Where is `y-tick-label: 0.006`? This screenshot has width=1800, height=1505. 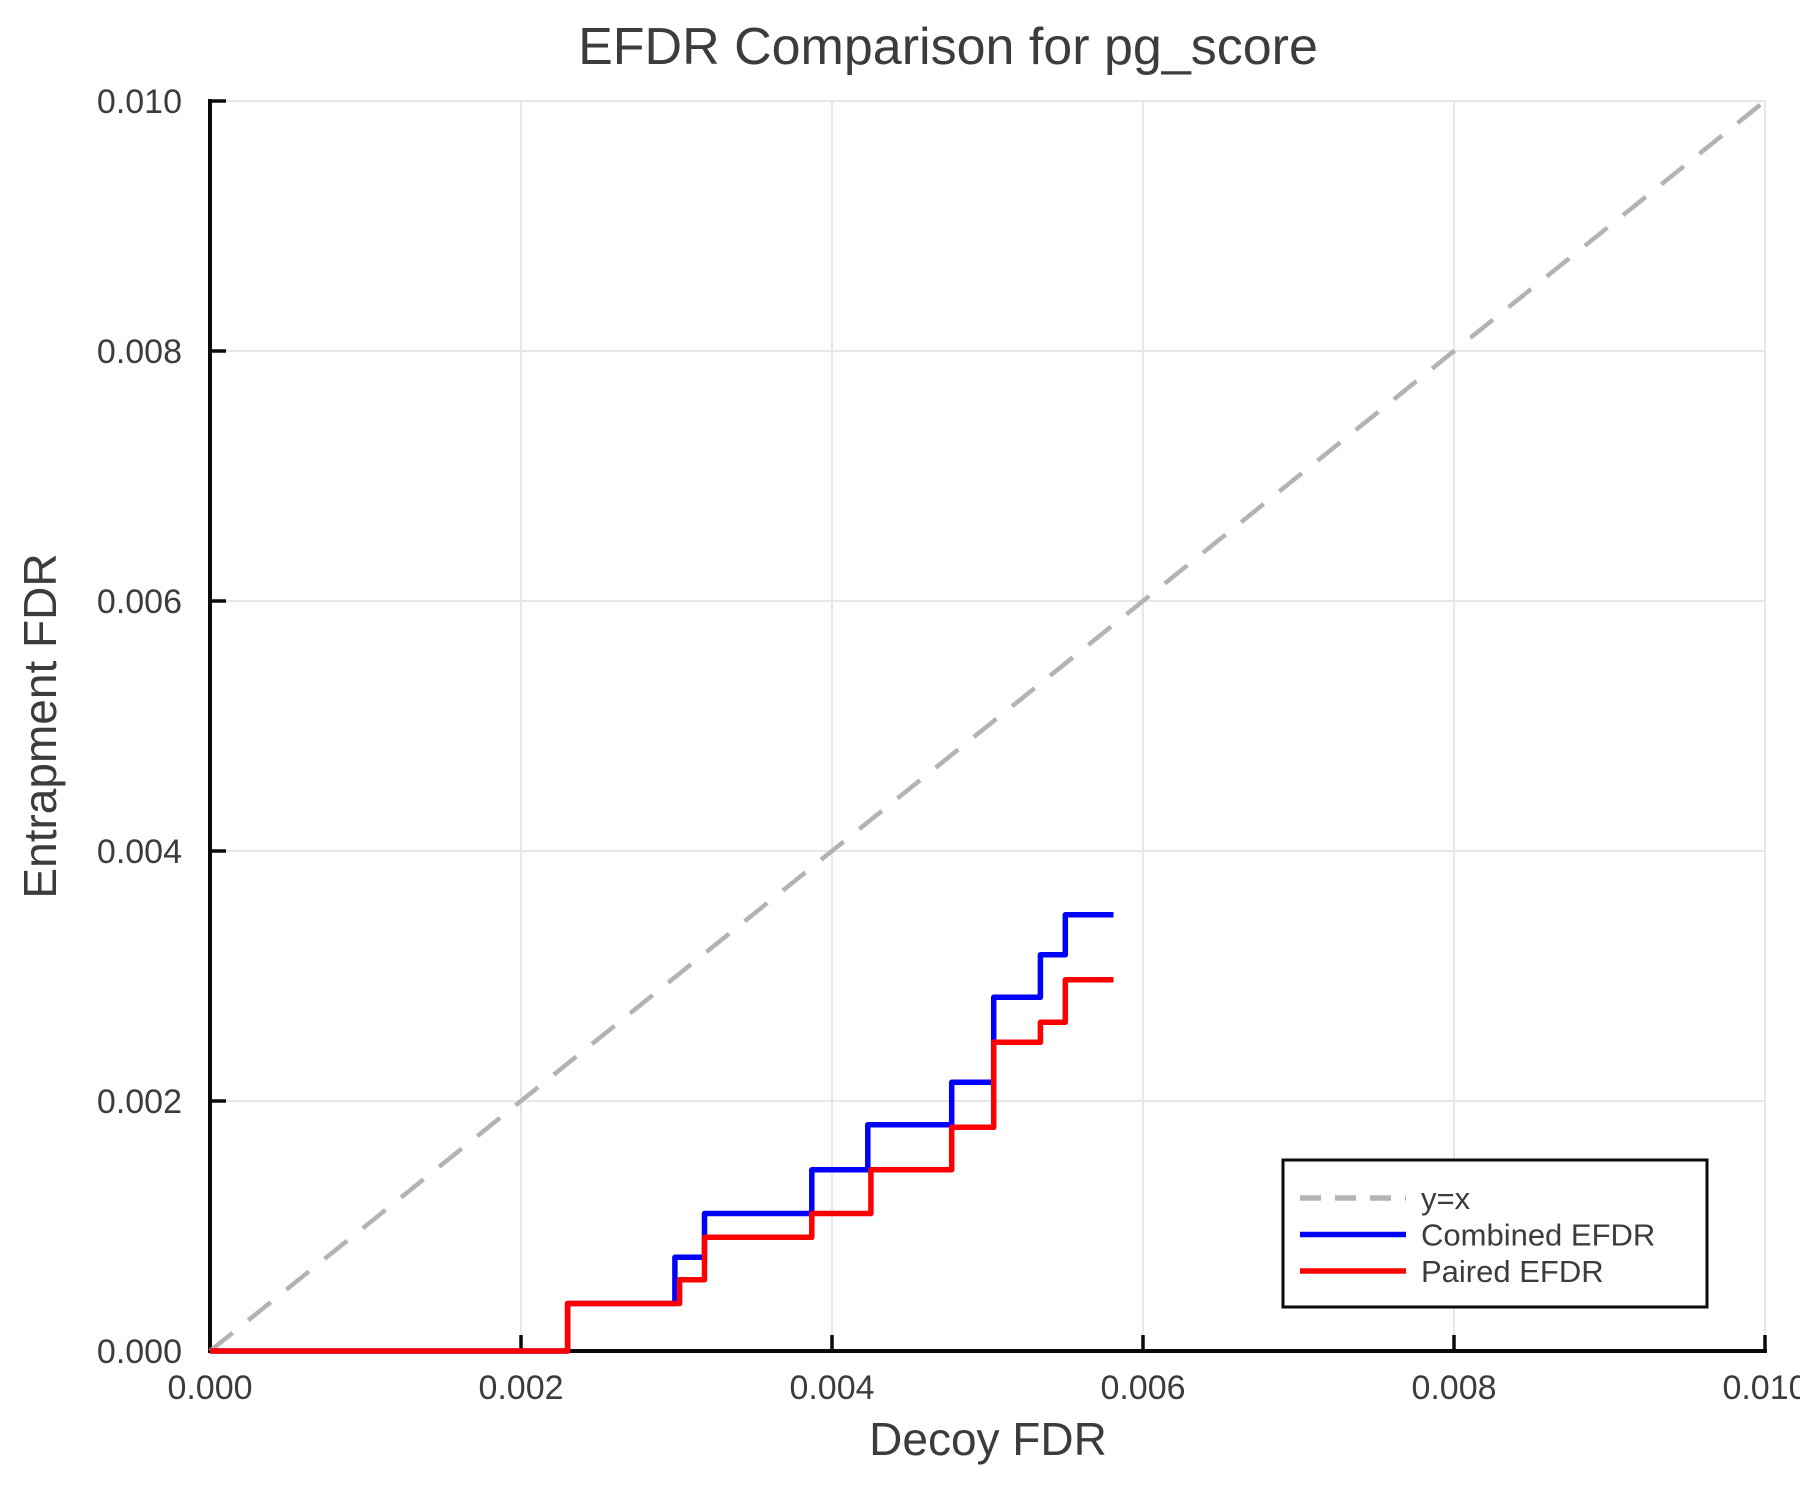
y-tick-label: 0.006 is located at coordinates (139, 602).